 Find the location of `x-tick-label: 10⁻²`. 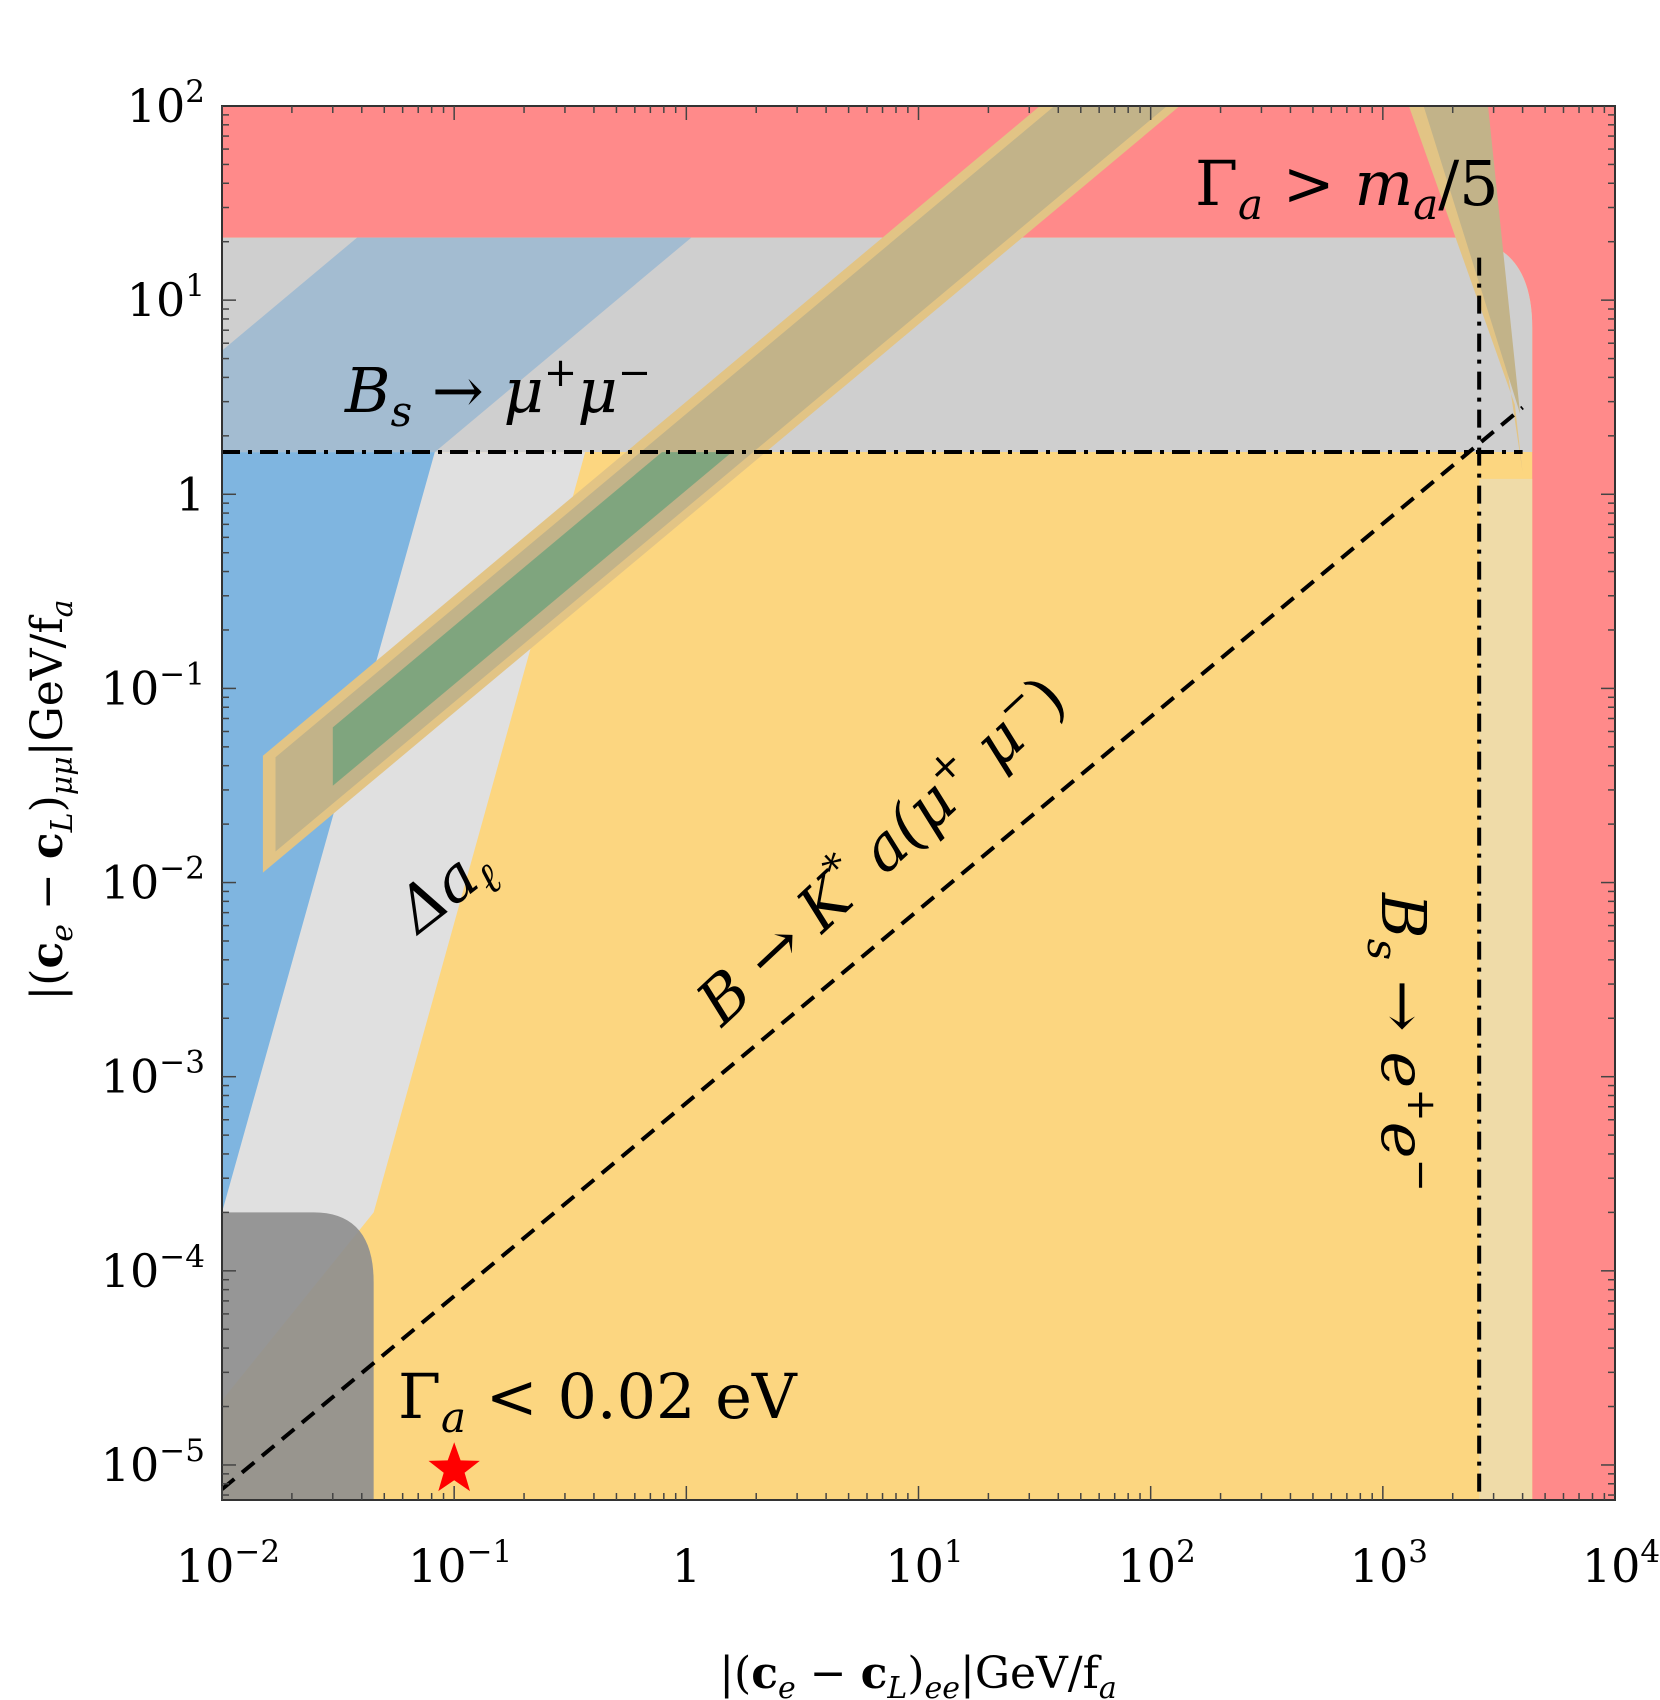

x-tick-label: 10⁻² is located at coordinates (228, 1563).